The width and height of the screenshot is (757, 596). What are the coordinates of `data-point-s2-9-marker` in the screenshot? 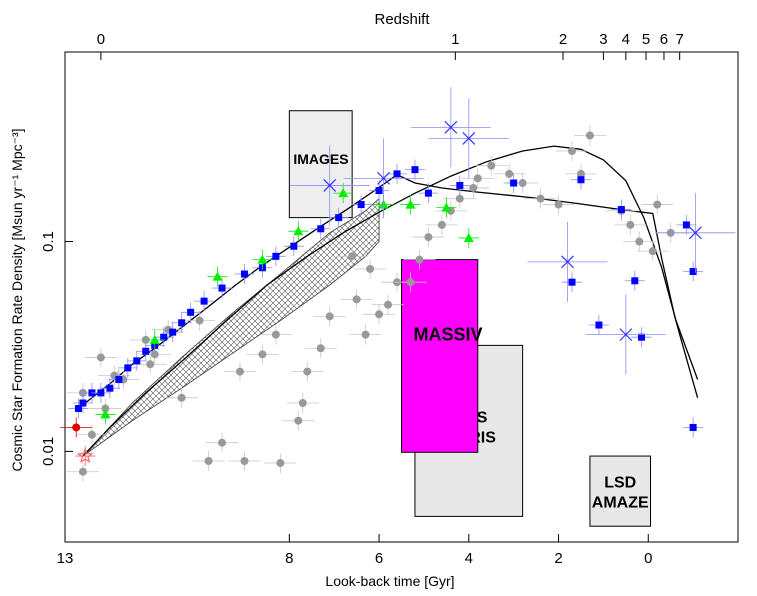 It's located at (468, 237).